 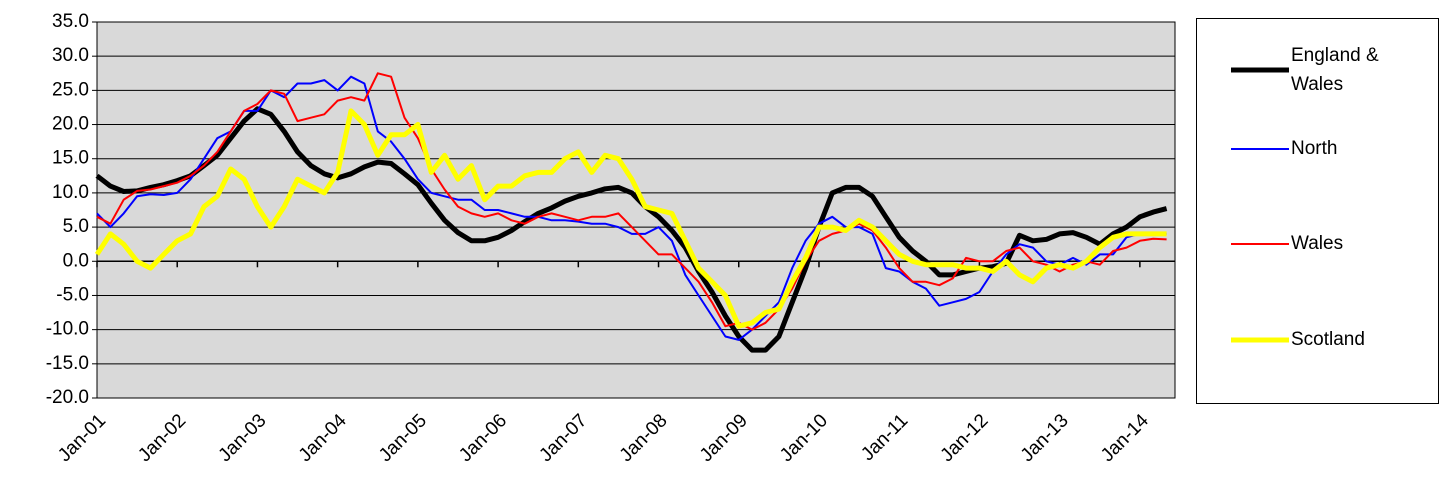 I want to click on x-tick-label: Jan-12, so click(x=965, y=438).